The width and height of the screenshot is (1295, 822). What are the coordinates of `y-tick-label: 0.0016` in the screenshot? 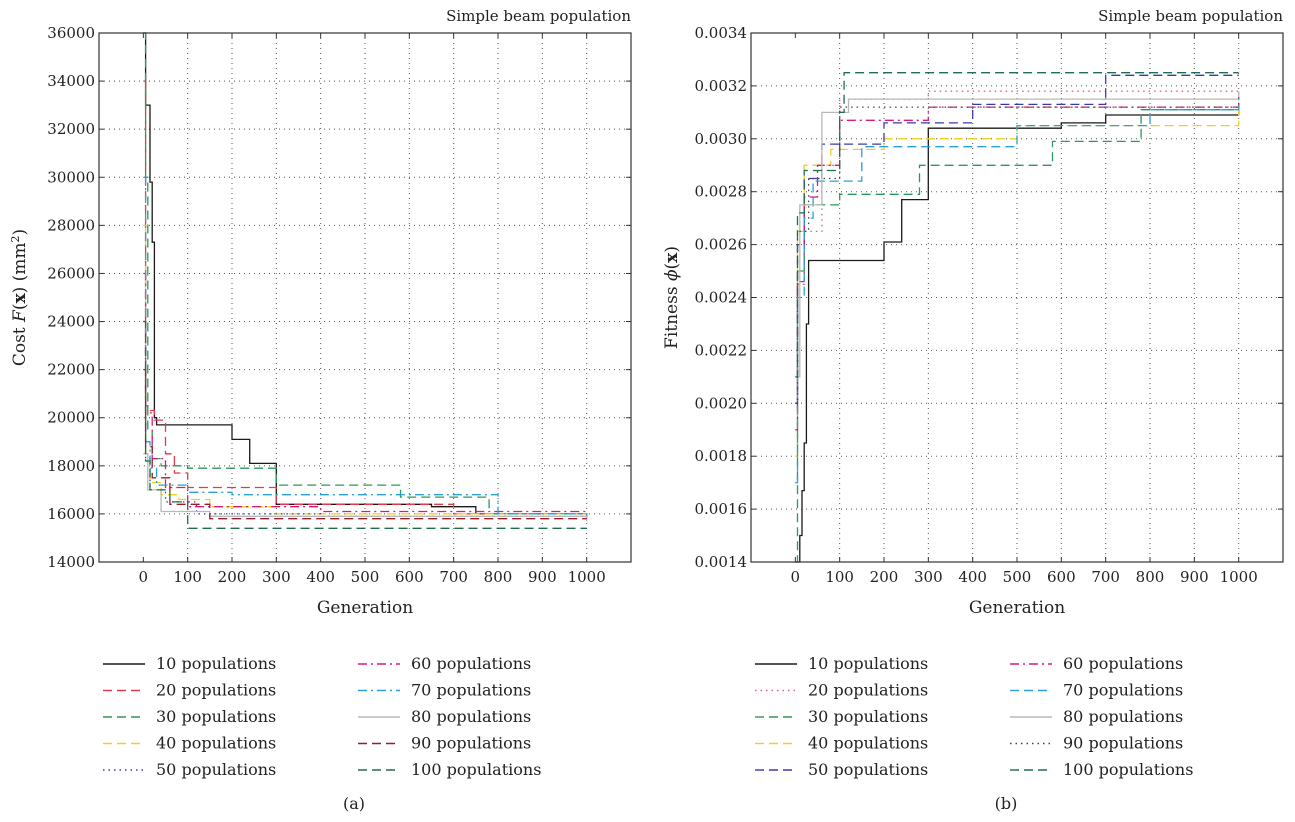 It's located at (721, 509).